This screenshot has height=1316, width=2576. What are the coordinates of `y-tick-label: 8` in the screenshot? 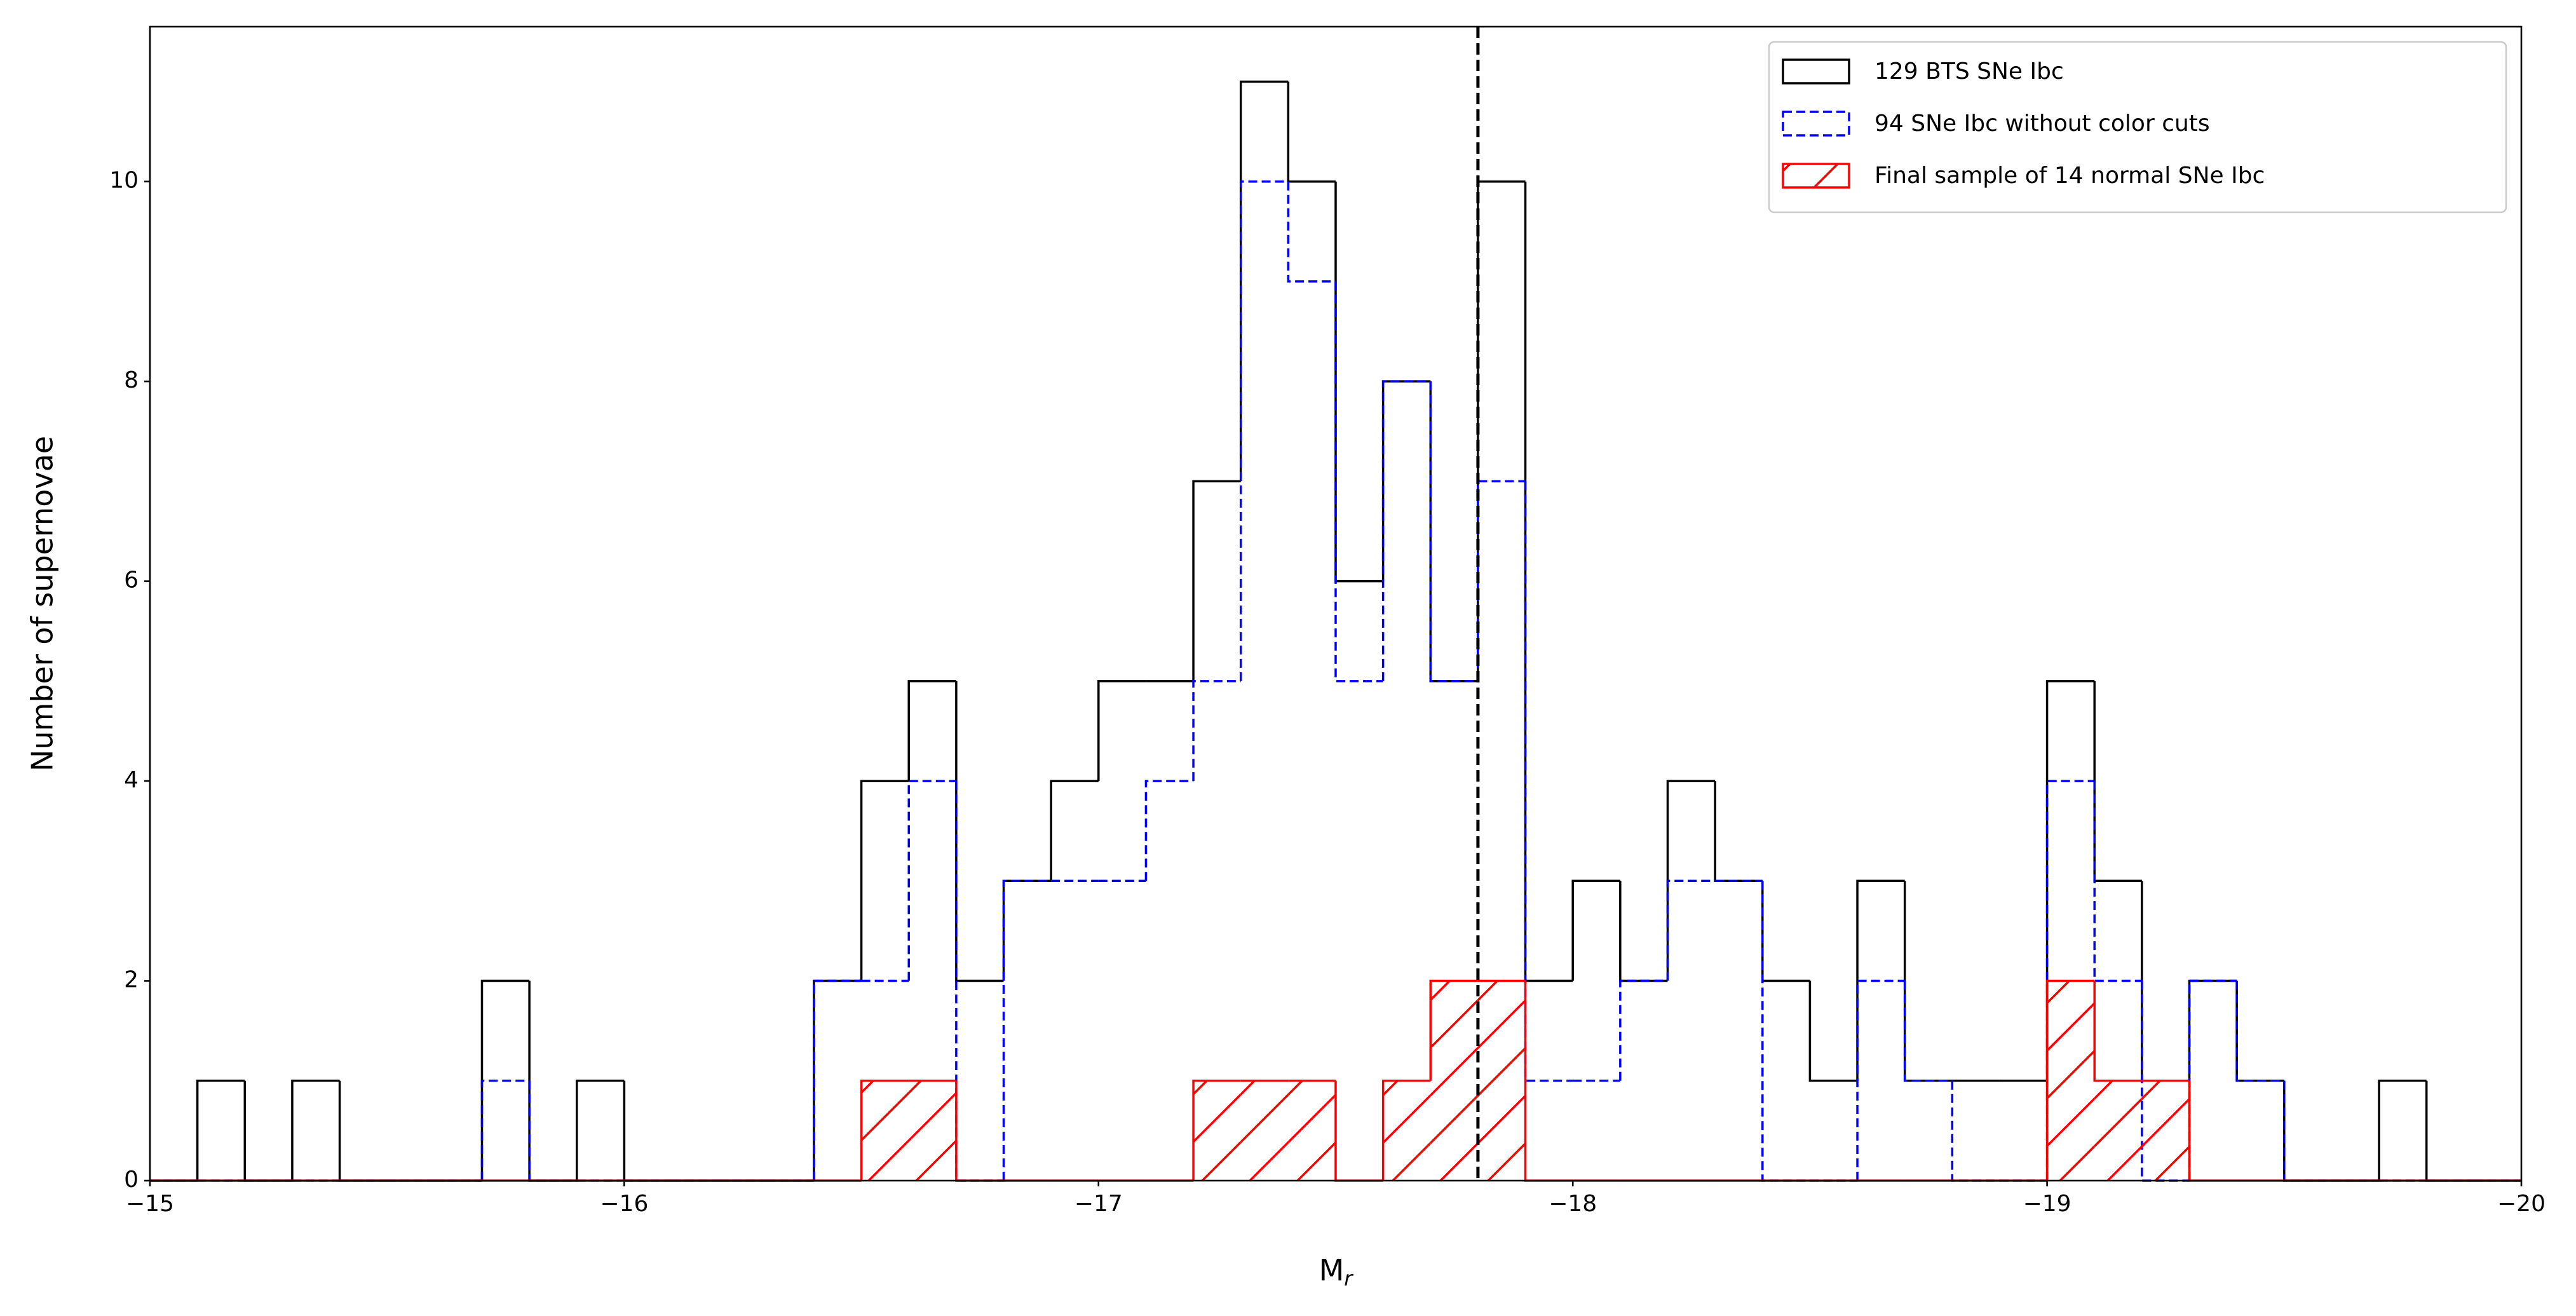 It's located at (131, 380).